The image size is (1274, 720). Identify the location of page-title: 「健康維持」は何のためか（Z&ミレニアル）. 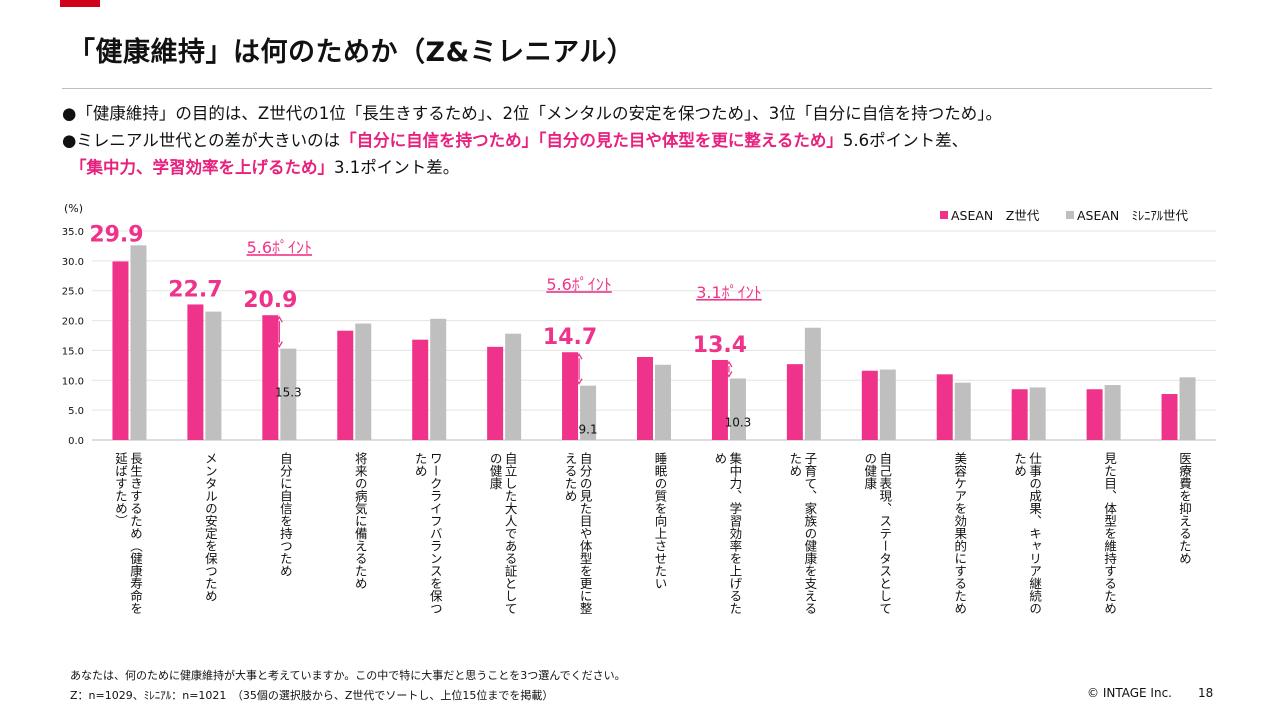
(351, 52).